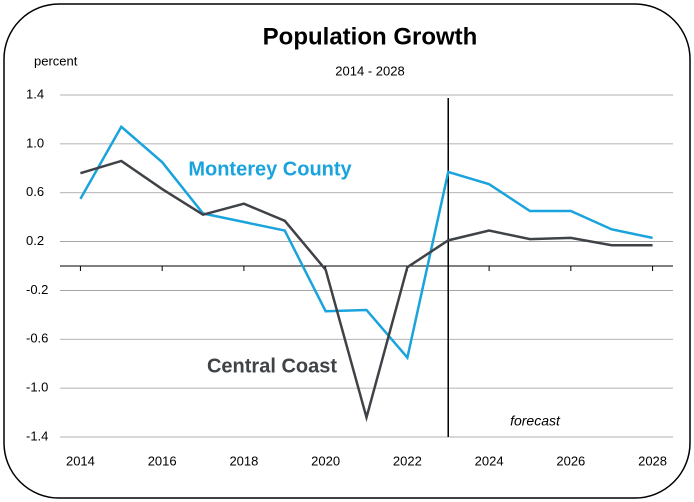 The width and height of the screenshot is (694, 502). What do you see at coordinates (407, 460) in the screenshot?
I see `x-tick-label: 2022` at bounding box center [407, 460].